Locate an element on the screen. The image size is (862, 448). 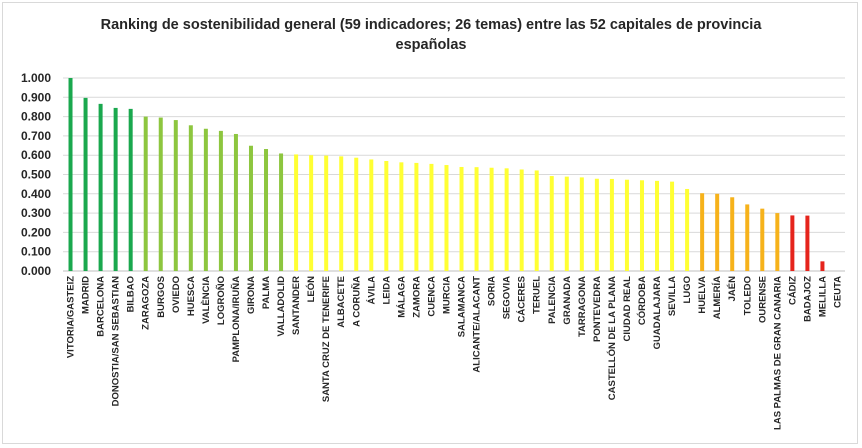
x-tick-label: MELILLA is located at coordinates (822, 296).